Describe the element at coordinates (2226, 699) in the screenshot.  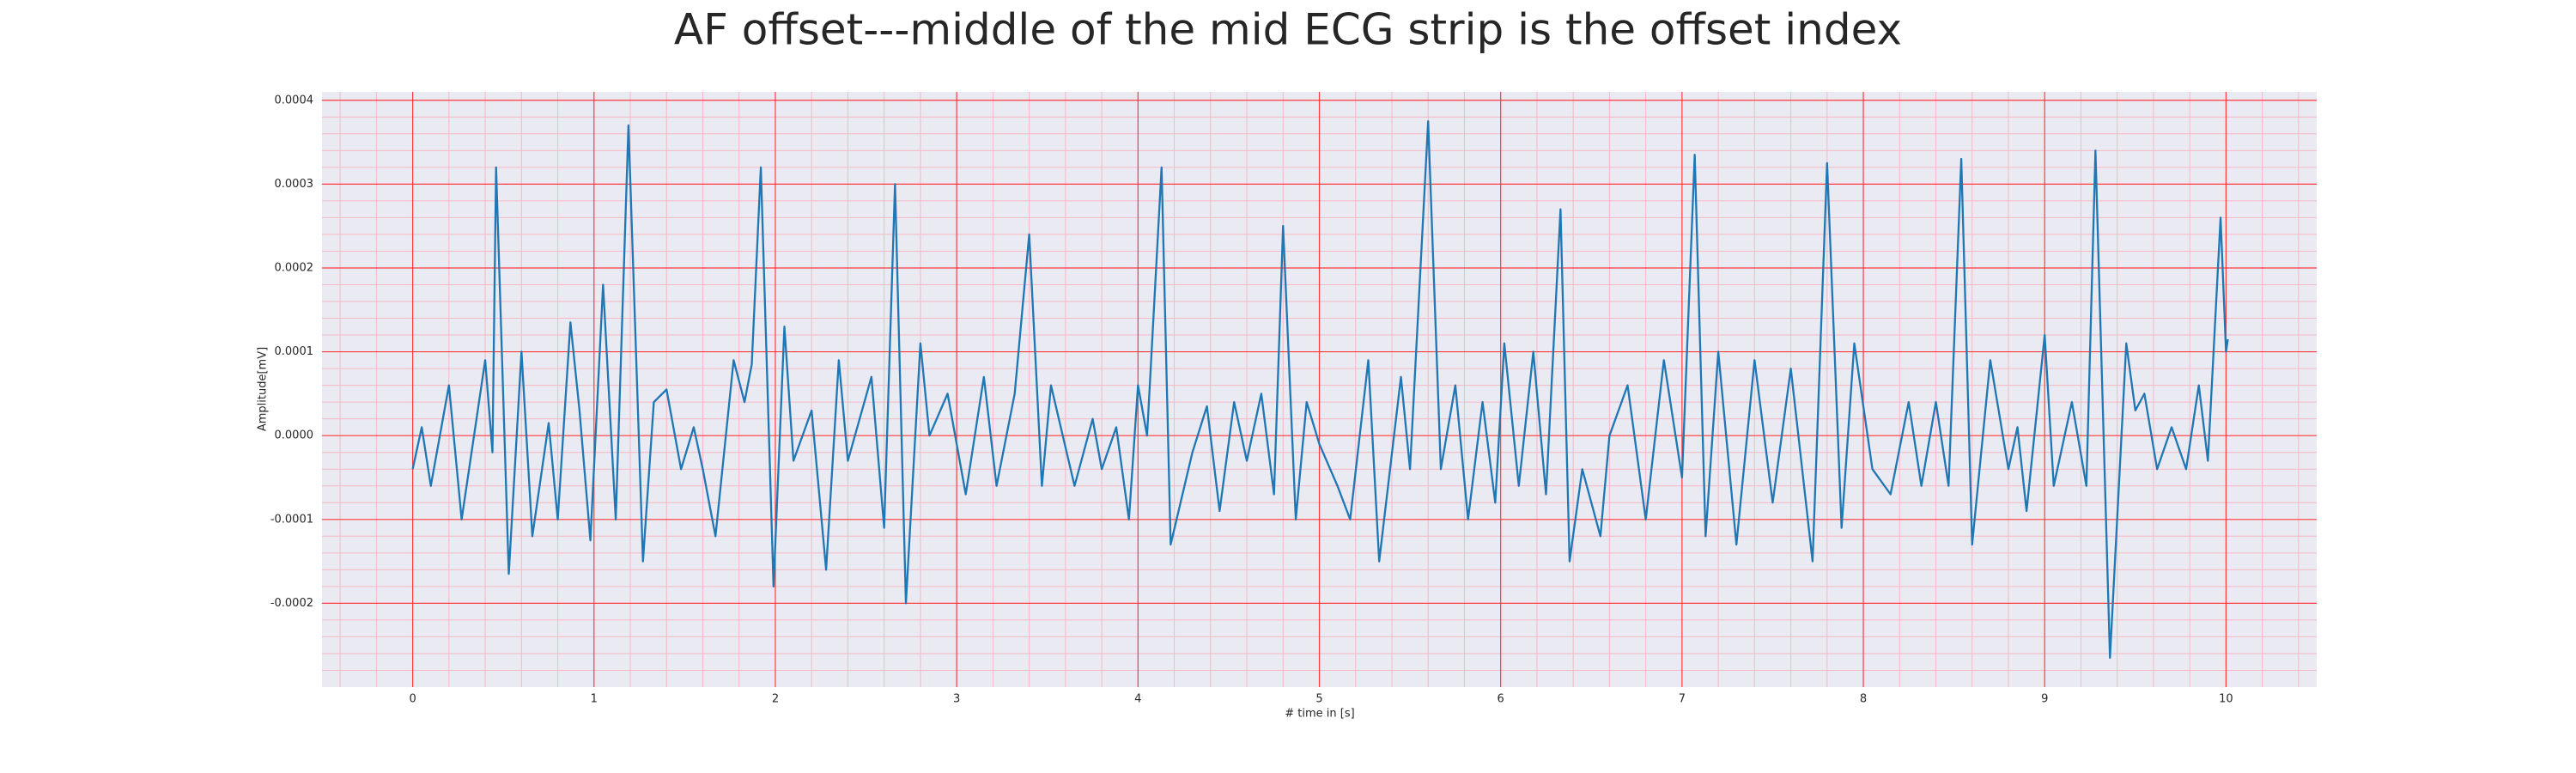
I see `x-tick-label: 10` at that location.